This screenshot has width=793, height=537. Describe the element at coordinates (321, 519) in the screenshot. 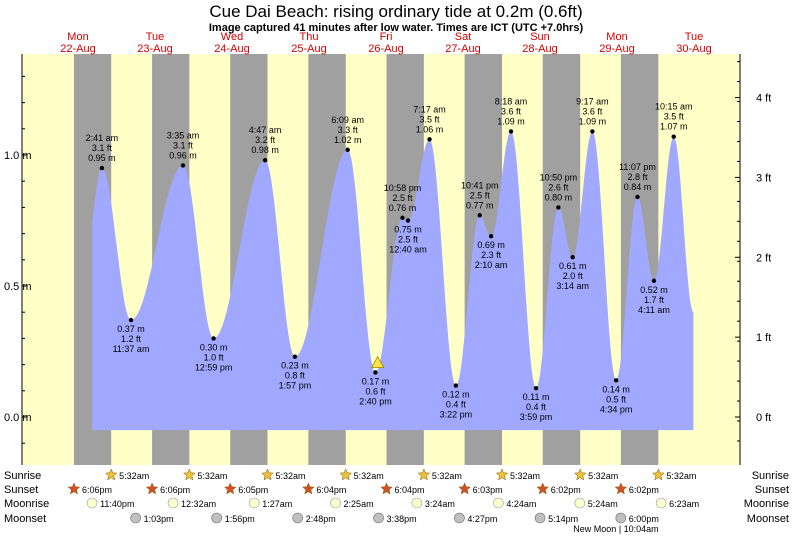

I see `moonset-time: 2:48pm` at that location.